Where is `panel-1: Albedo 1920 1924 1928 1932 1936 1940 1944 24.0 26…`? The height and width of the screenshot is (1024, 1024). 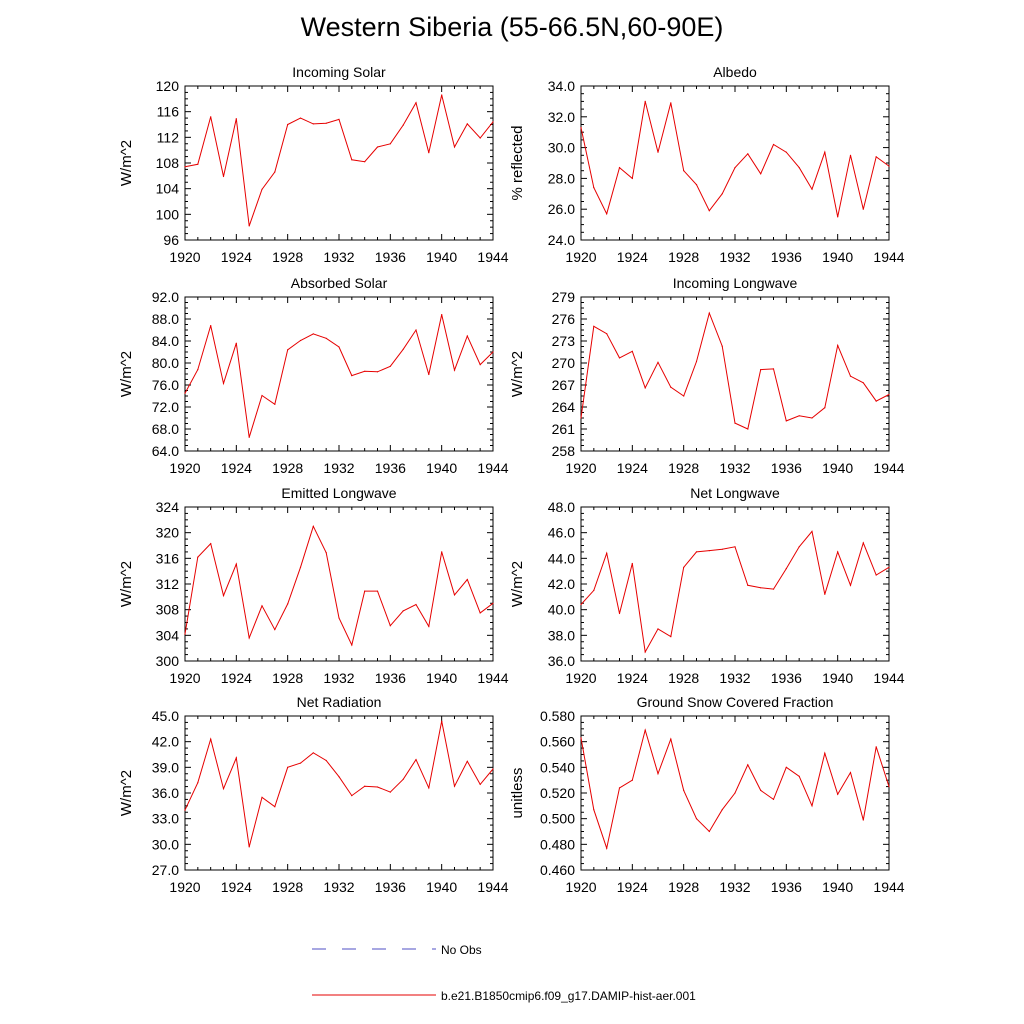 panel-1: Albedo 1920 1924 1928 1932 1936 1940 1944 24.0 26… is located at coordinates (707, 164).